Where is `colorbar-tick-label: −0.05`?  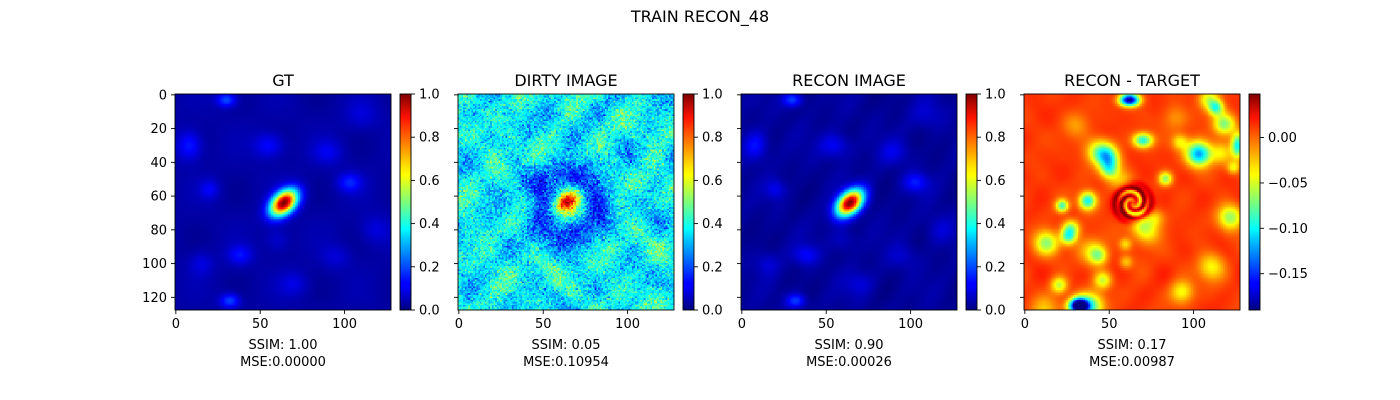 colorbar-tick-label: −0.05 is located at coordinates (1288, 183).